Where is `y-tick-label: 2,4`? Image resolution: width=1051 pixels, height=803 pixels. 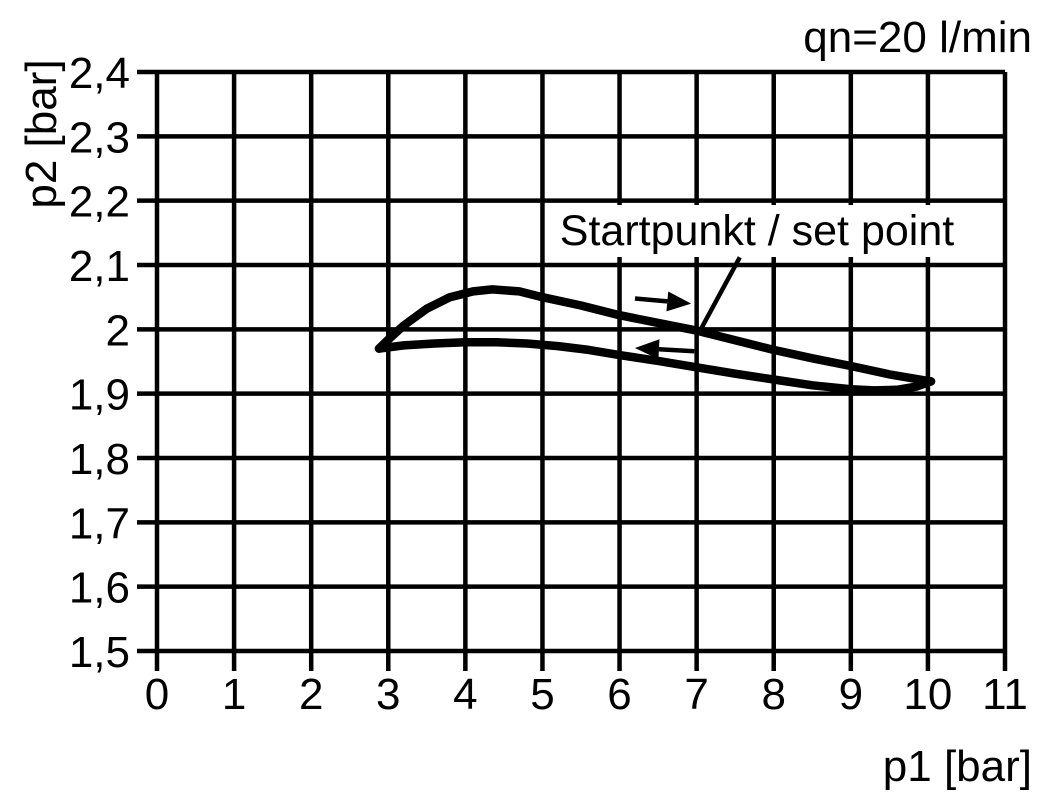
y-tick-label: 2,4 is located at coordinates (99, 73).